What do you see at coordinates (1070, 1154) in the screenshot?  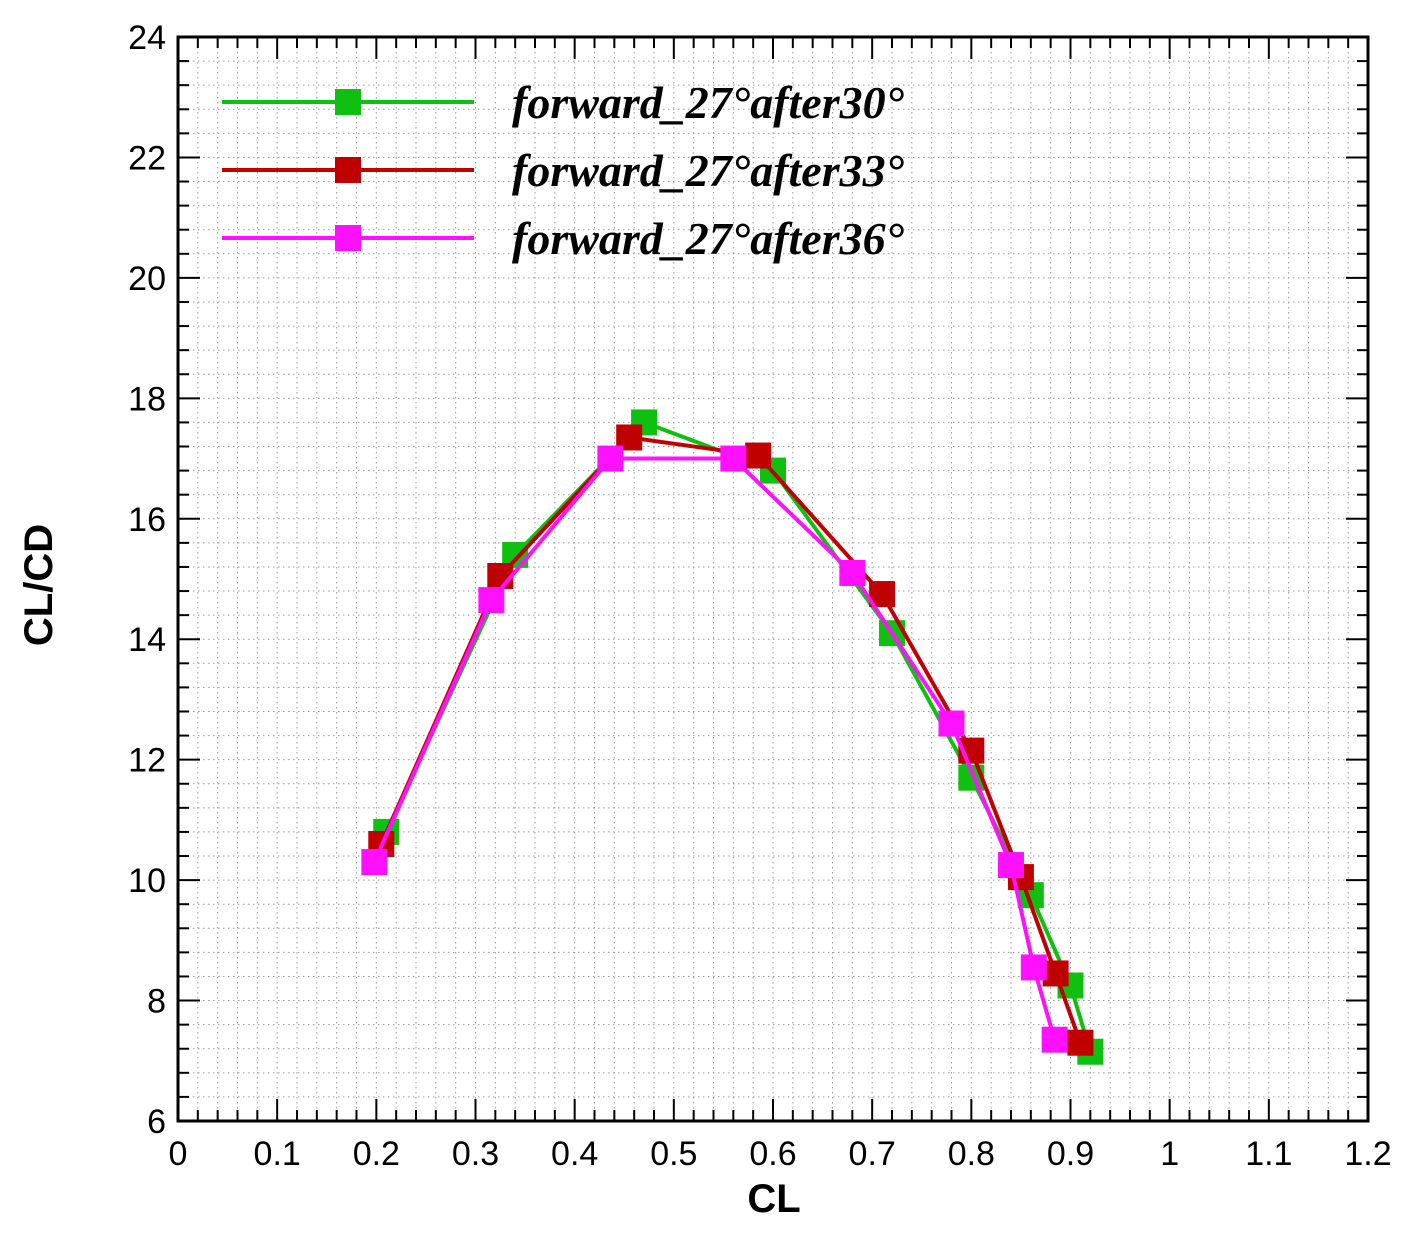 I see `x-tick-label: 0.9` at bounding box center [1070, 1154].